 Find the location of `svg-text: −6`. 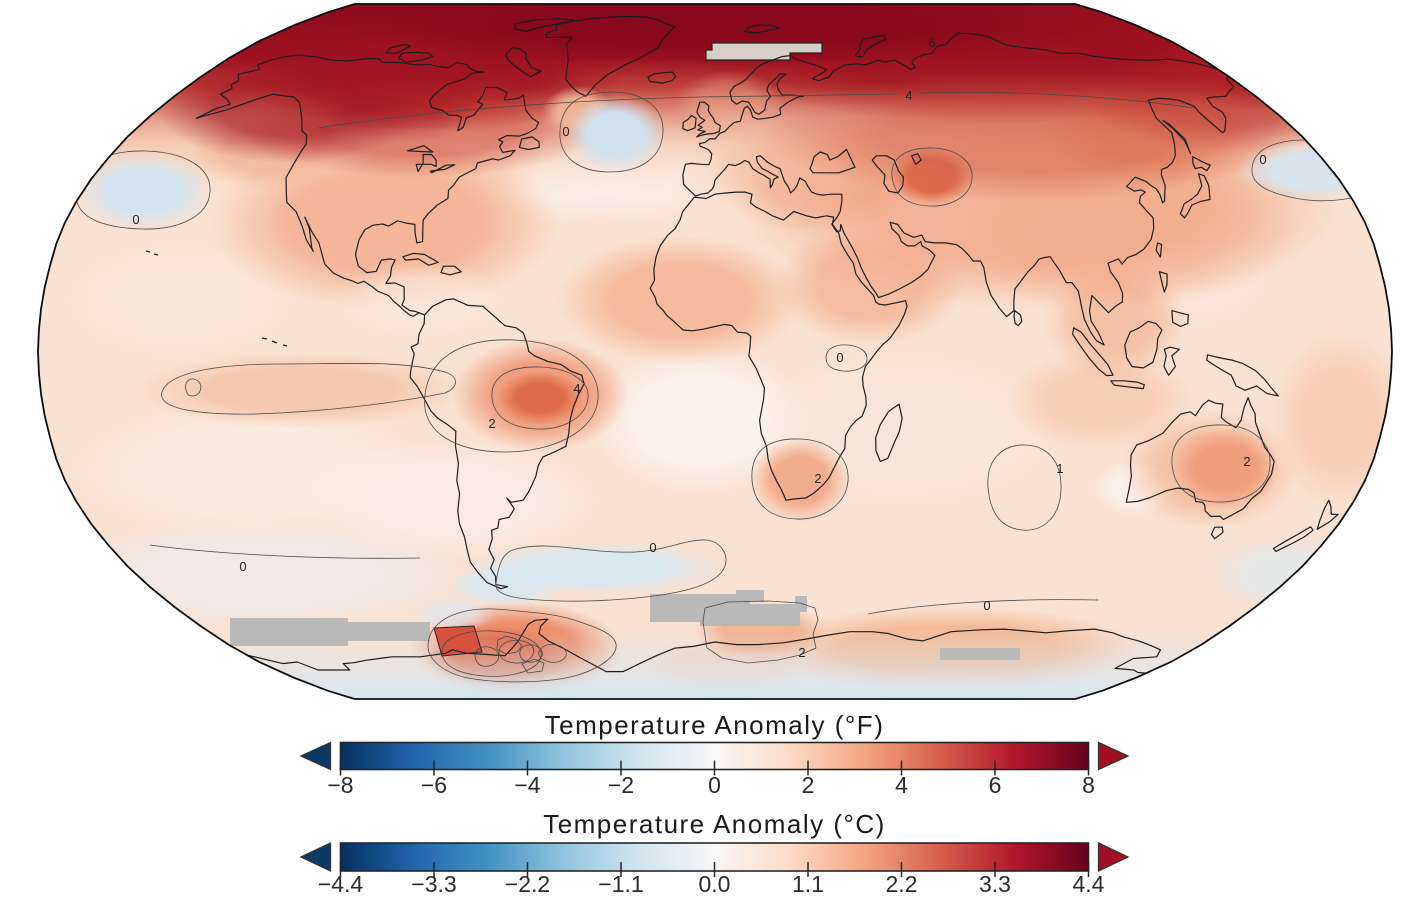

svg-text: −6 is located at coordinates (434, 785).